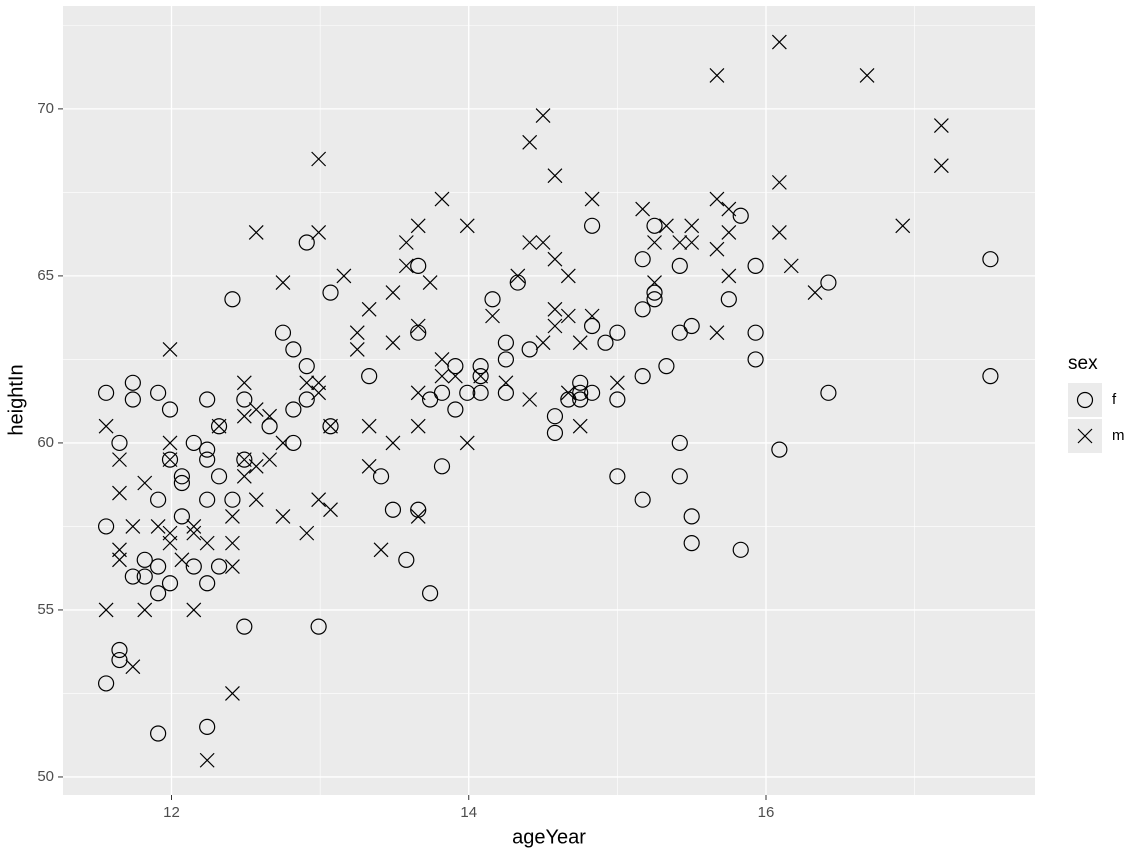 The height and width of the screenshot is (856, 1136). Describe the element at coordinates (45, 442) in the screenshot. I see `y-tick-label: 60` at that location.